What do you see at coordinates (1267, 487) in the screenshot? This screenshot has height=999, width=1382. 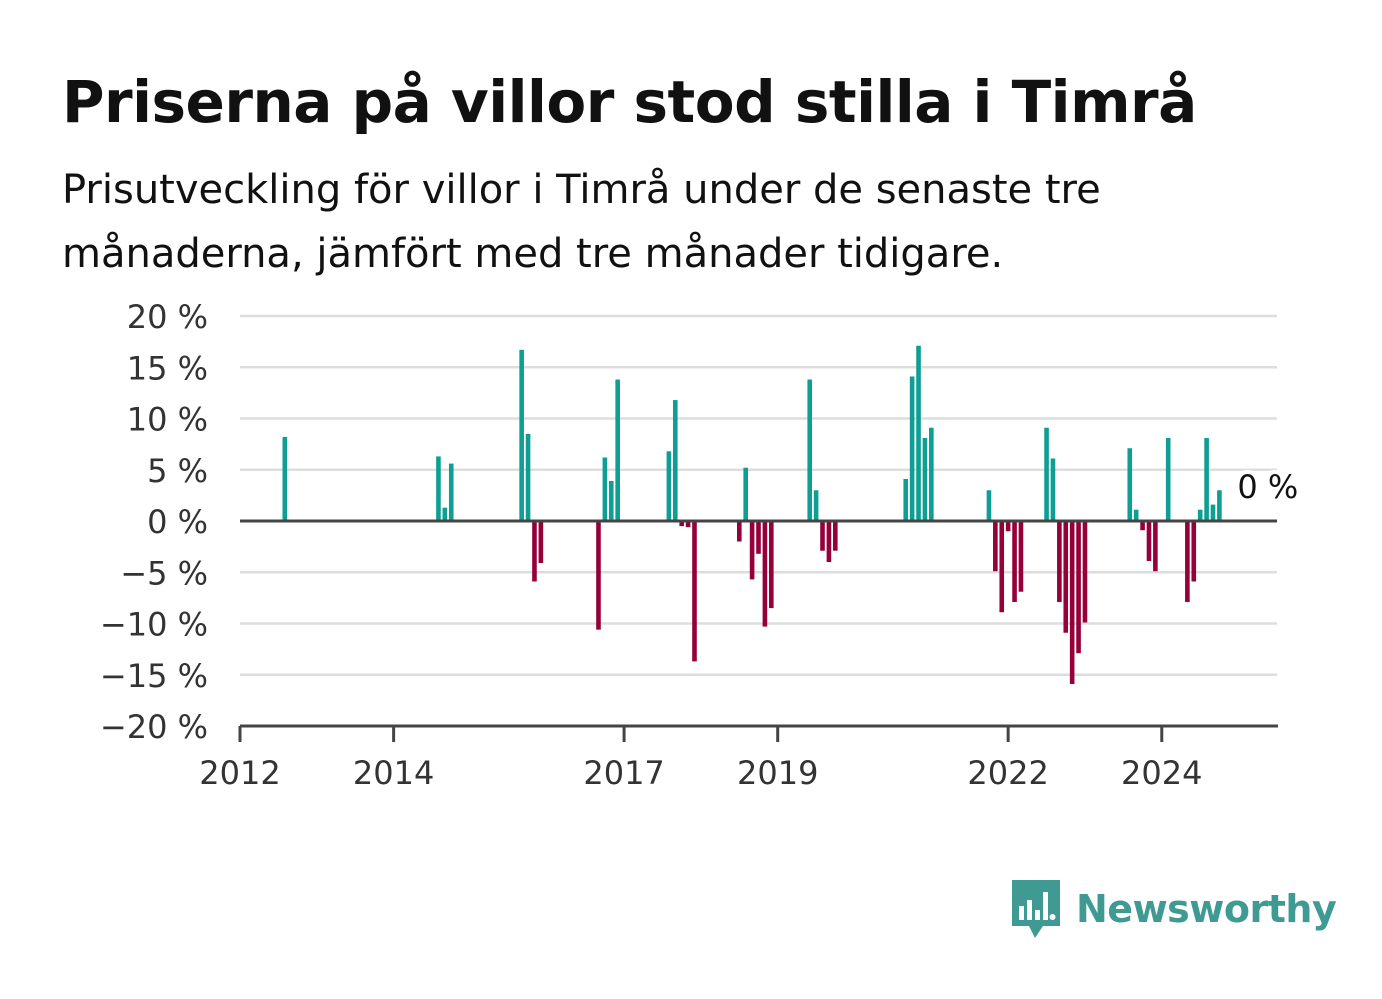 I see `latest-value-annotation: 0 %` at bounding box center [1267, 487].